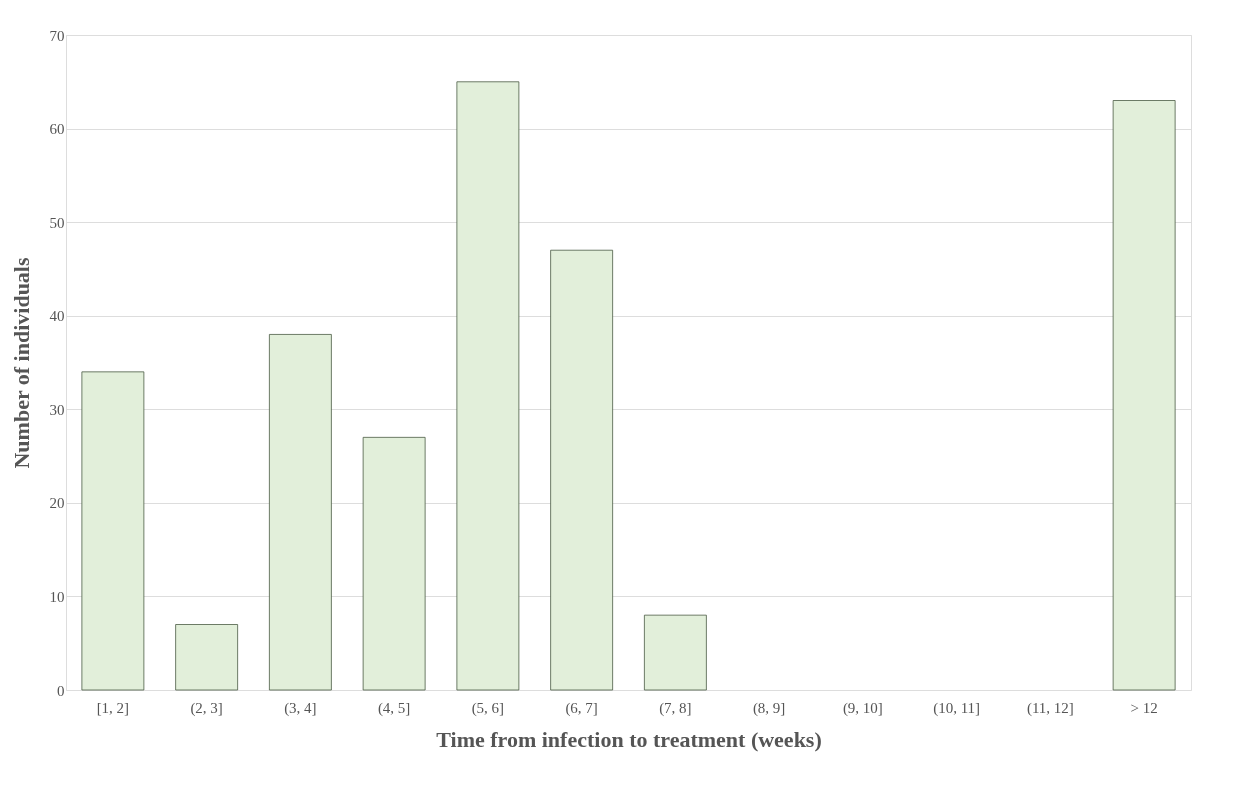 Image resolution: width=1247 pixels, height=785 pixels. Describe the element at coordinates (1050, 708) in the screenshot. I see `x-tick-label: (11, 12]` at that location.